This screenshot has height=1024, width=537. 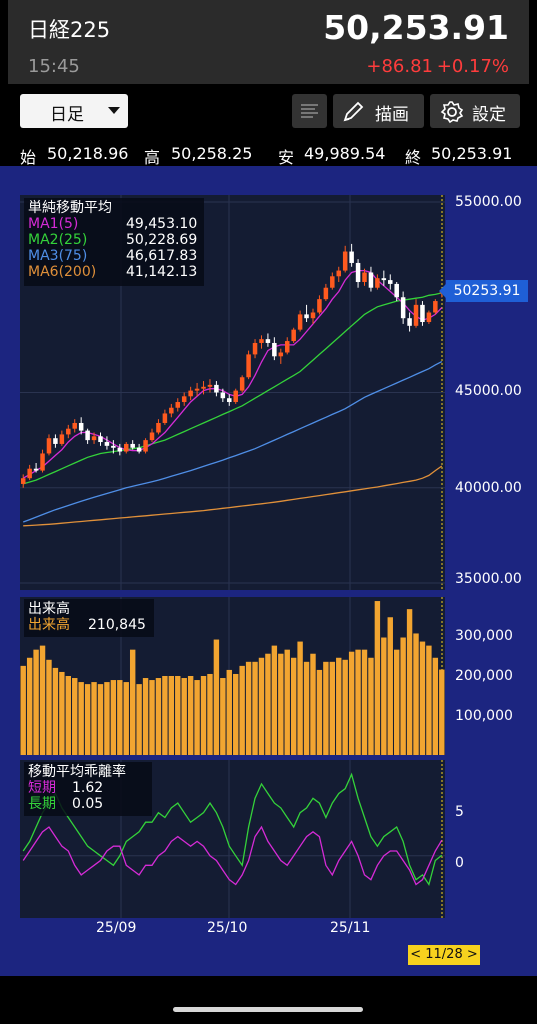 What do you see at coordinates (350, 928) in the screenshot?
I see `x-tick: 25/11` at bounding box center [350, 928].